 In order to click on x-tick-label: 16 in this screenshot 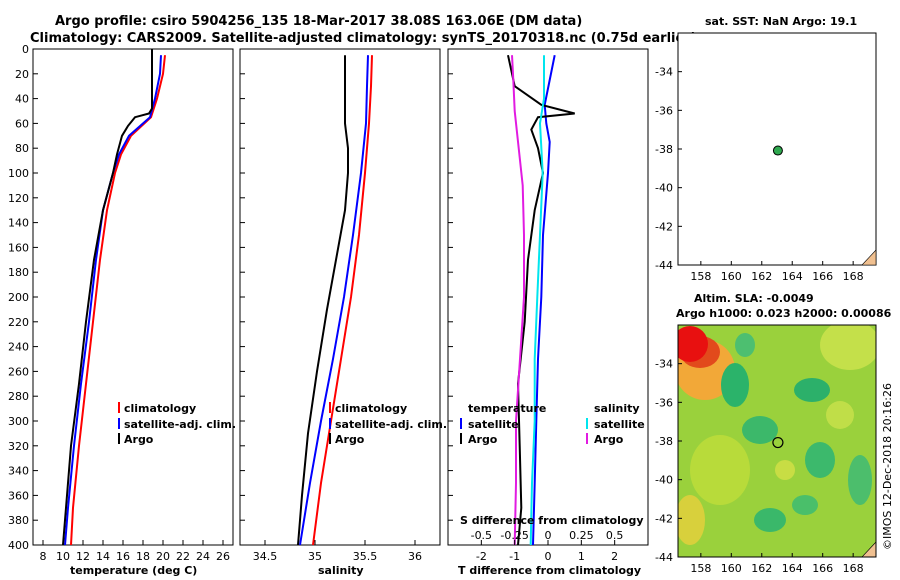, I will do `click(123, 556)`.